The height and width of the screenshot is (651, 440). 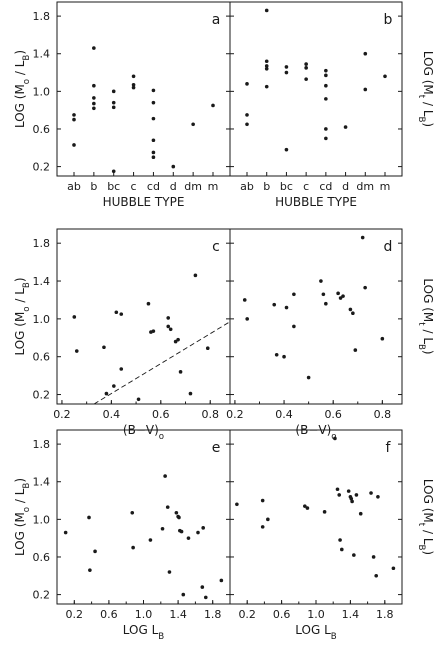 What do you see at coordinates (388, 247) in the screenshot?
I see `panel-label-d: d` at bounding box center [388, 247].